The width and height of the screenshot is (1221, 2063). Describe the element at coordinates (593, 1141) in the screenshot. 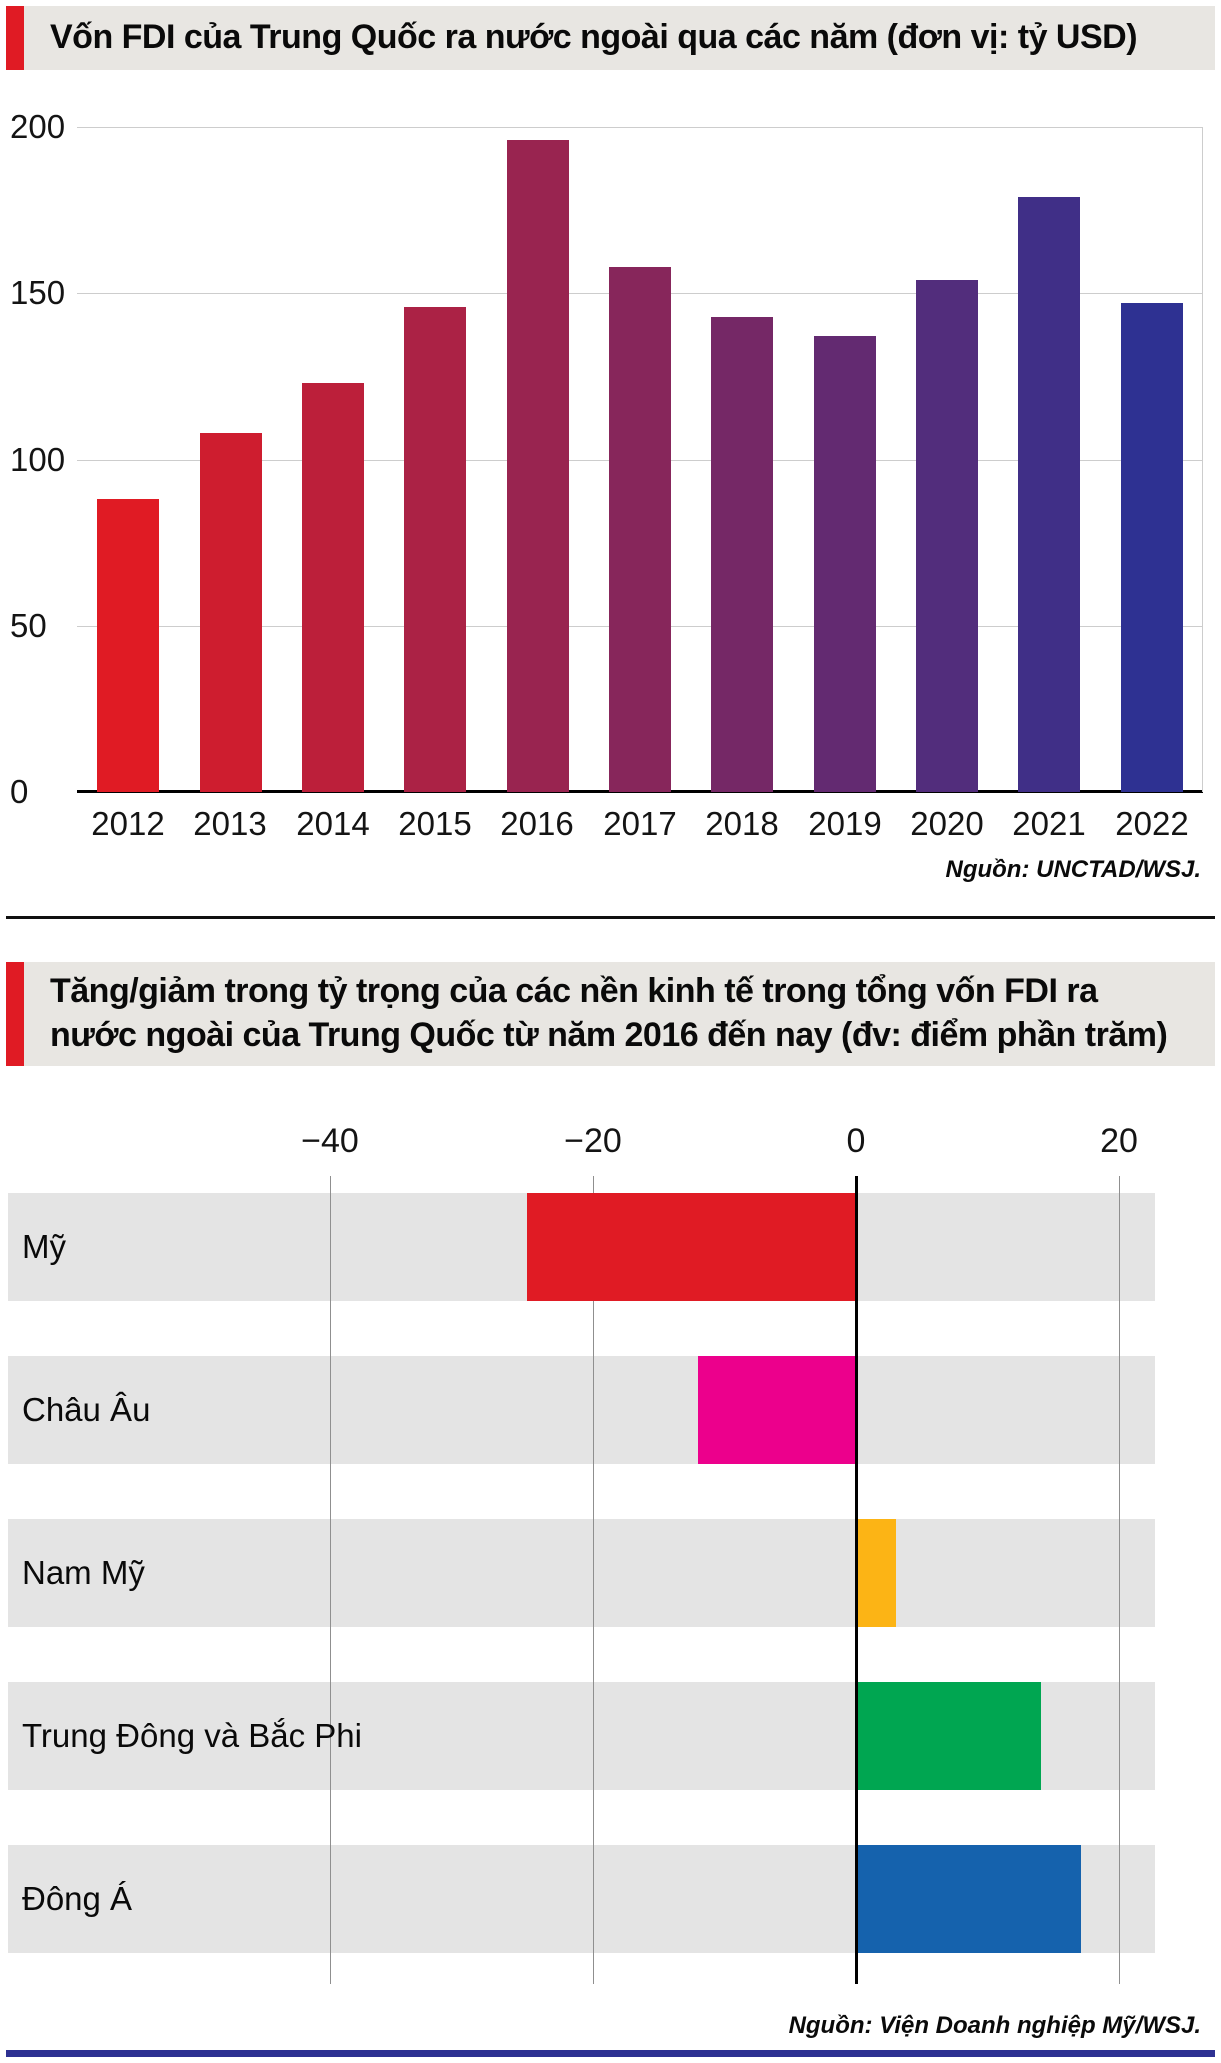

I see `x-tick-label: −20` at that location.